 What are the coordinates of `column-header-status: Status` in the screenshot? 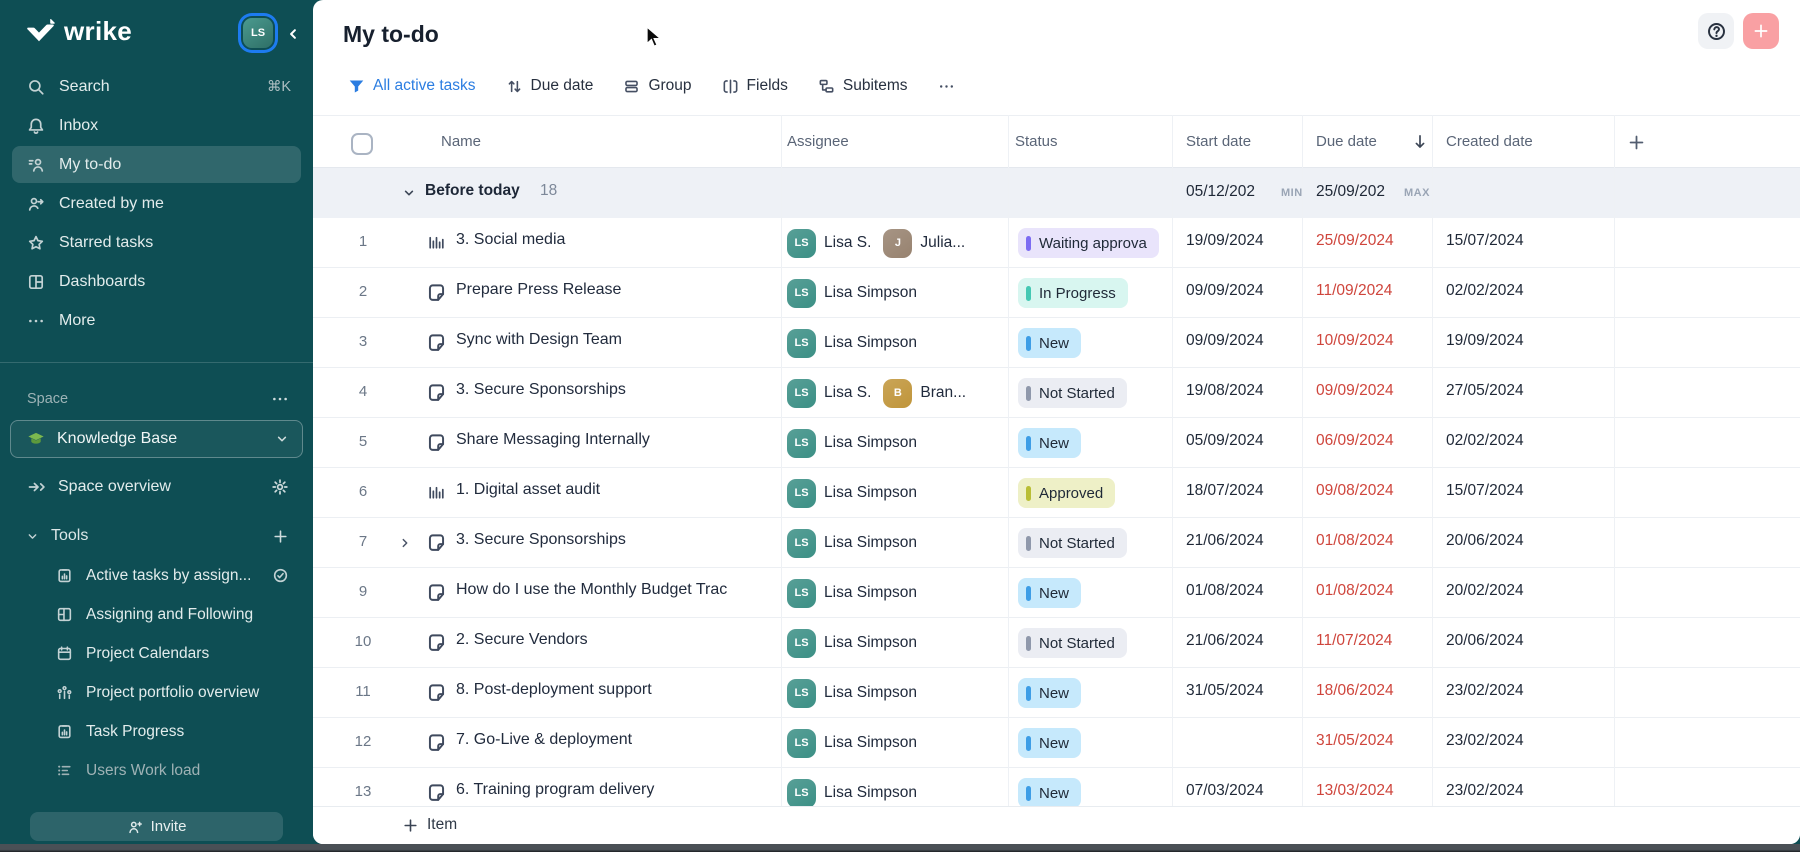 It's located at (1036, 141).